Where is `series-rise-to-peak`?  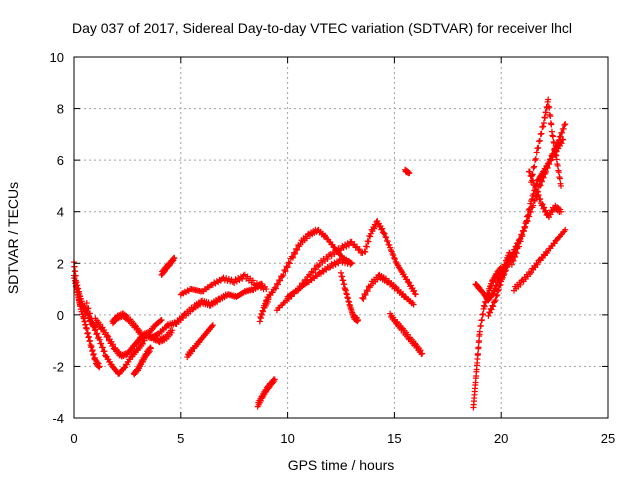 series-rise-to-peak is located at coordinates (309, 265).